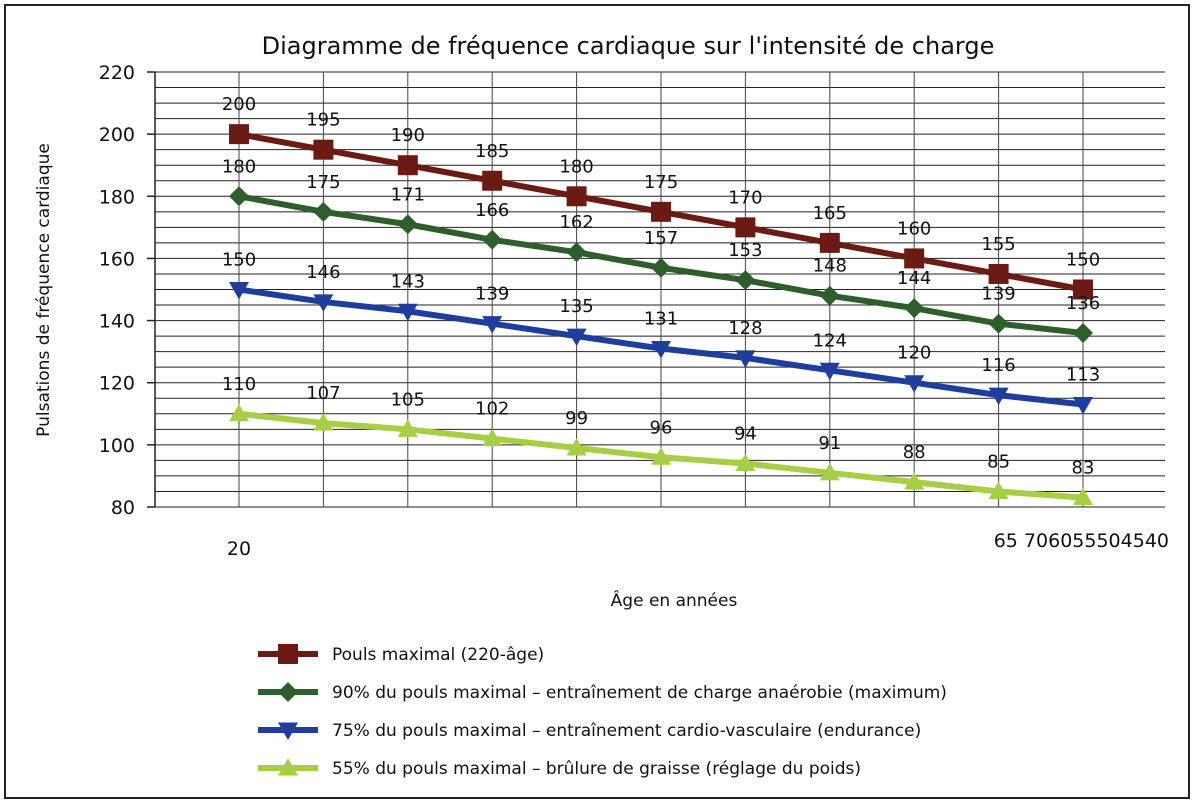 The height and width of the screenshot is (807, 1198). Describe the element at coordinates (576, 222) in the screenshot. I see `data-label: 162` at that location.